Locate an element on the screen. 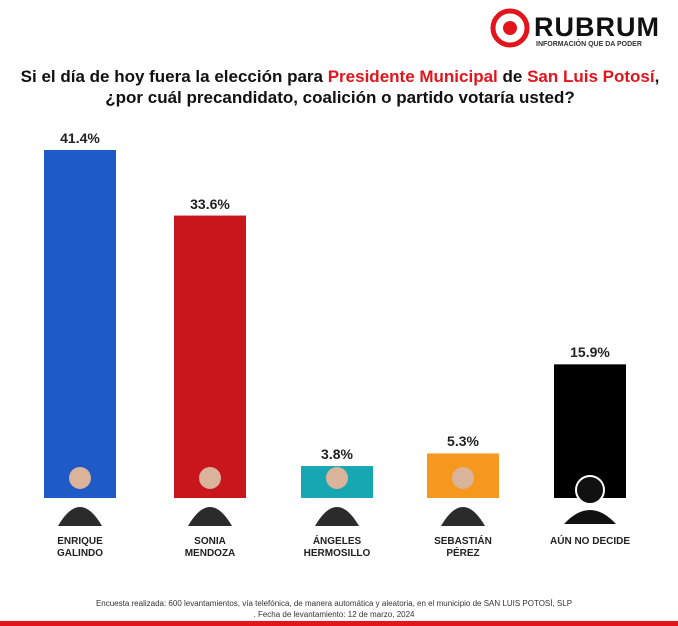 This screenshot has height=626, width=678. logo: RUBRUM INFORMACIÓN QUE DA PODER is located at coordinates (584, 28).